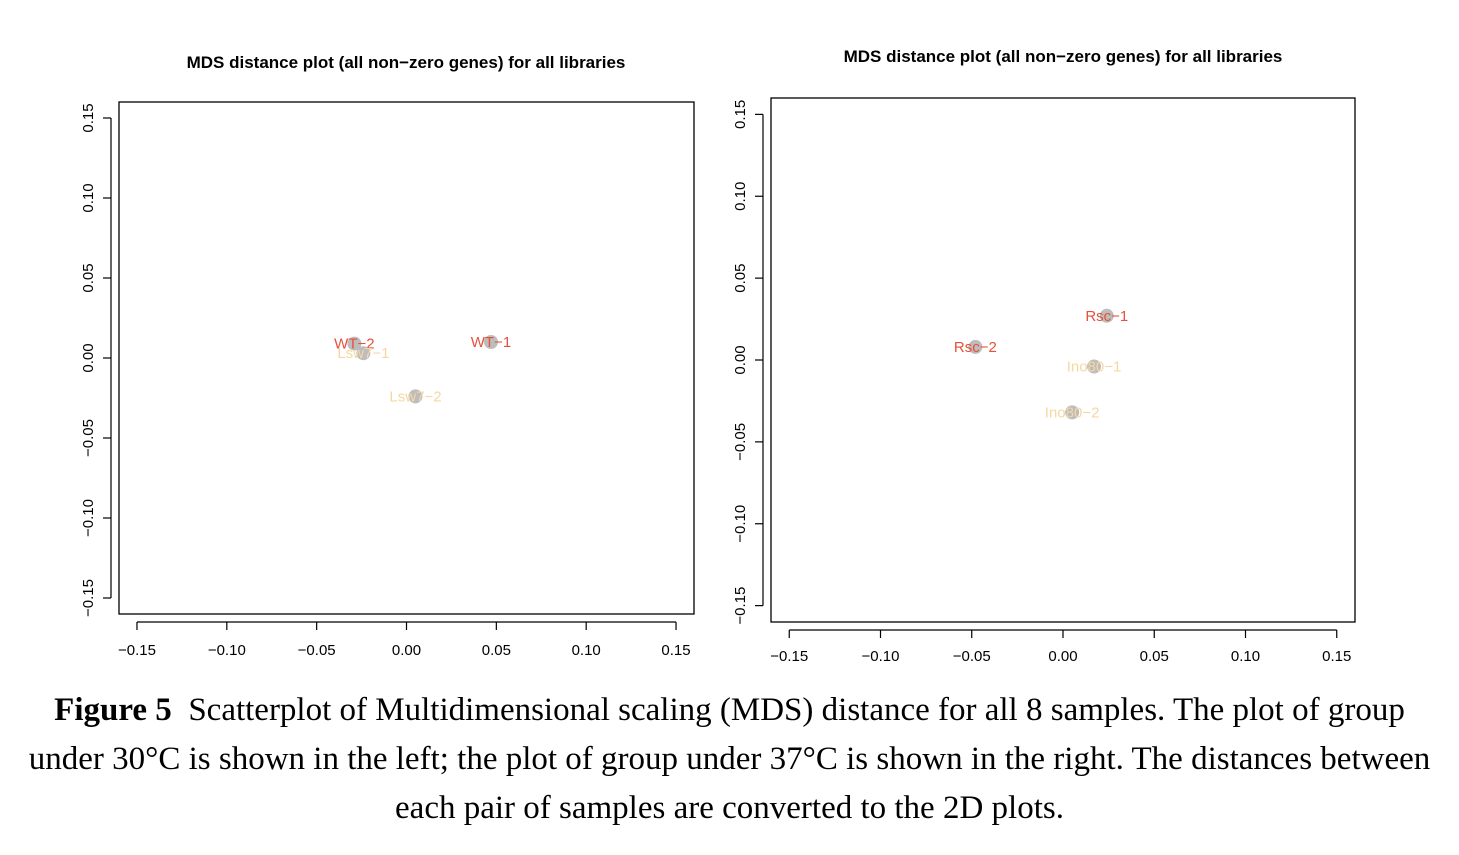 This screenshot has width=1459, height=855. I want to click on point-label: WT−1, so click(491, 342).